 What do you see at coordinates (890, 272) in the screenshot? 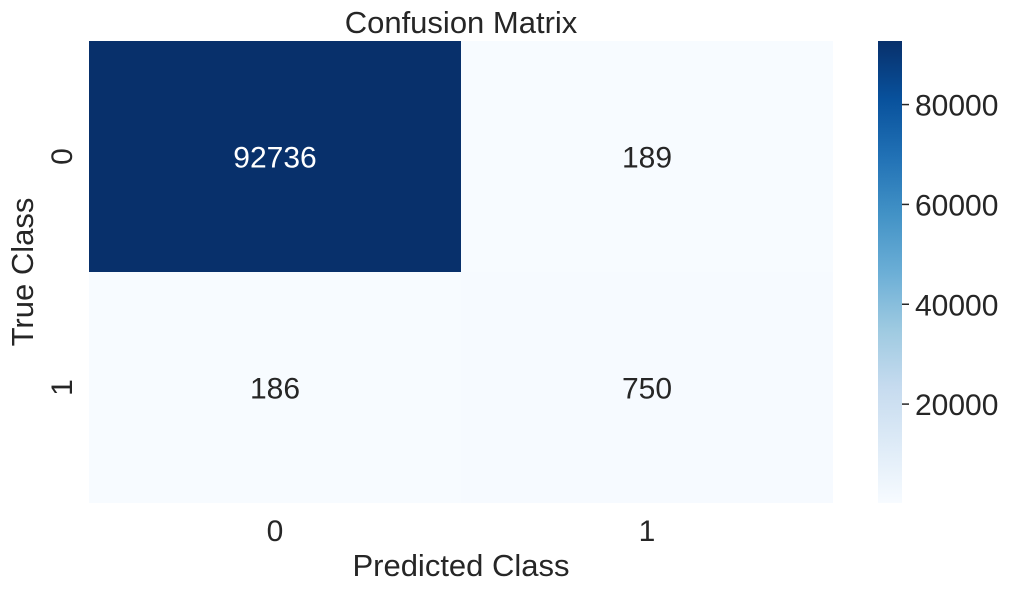
I see `colorbar` at bounding box center [890, 272].